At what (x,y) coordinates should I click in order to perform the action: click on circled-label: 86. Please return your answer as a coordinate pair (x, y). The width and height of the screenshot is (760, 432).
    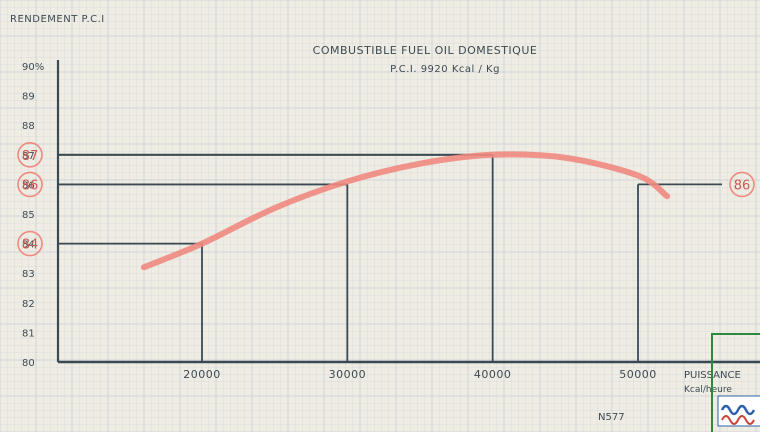
    Looking at the image, I should click on (30, 185).